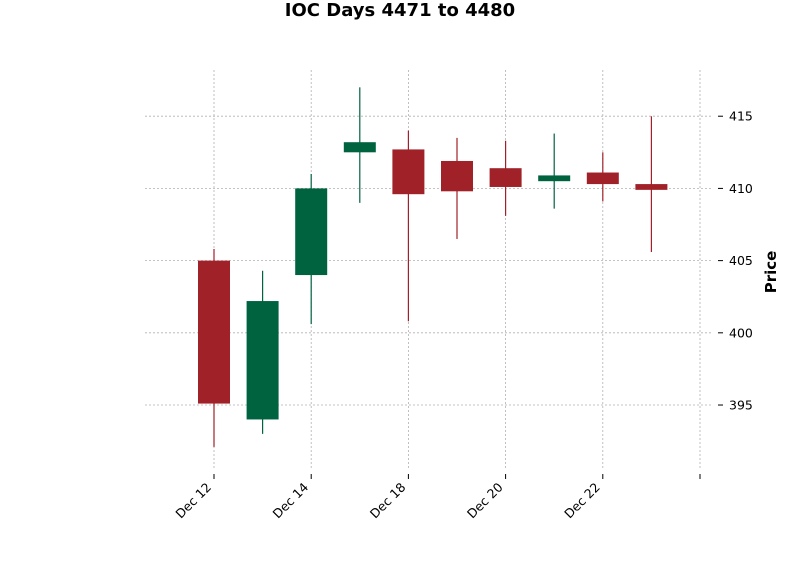 This screenshot has height=575, width=800. What do you see at coordinates (388, 500) in the screenshot?
I see `x-tick-label: Dec 18` at bounding box center [388, 500].